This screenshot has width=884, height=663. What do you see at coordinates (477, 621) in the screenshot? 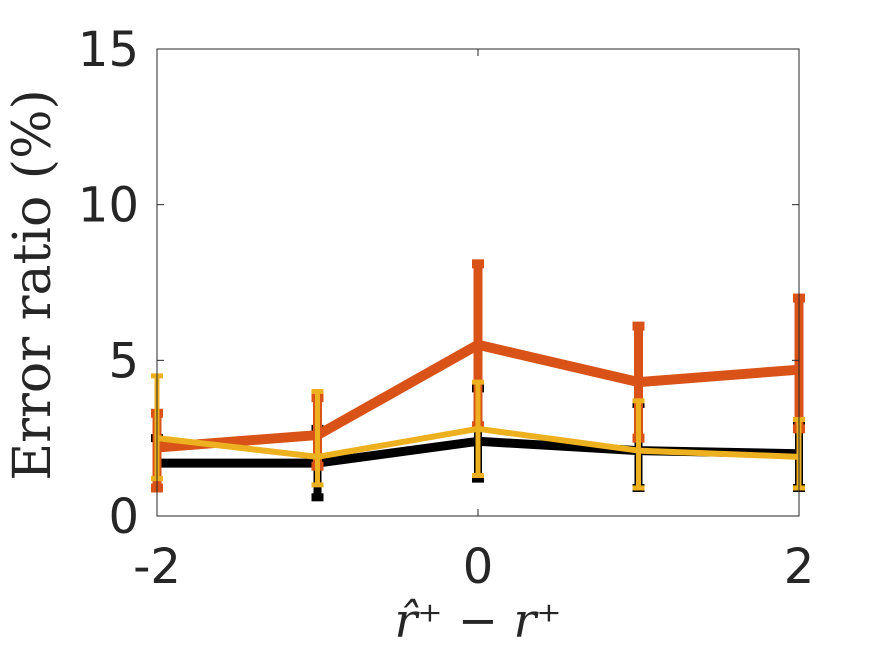
I see `x-axis-label: r̂⁺ − r⁺` at bounding box center [477, 621].